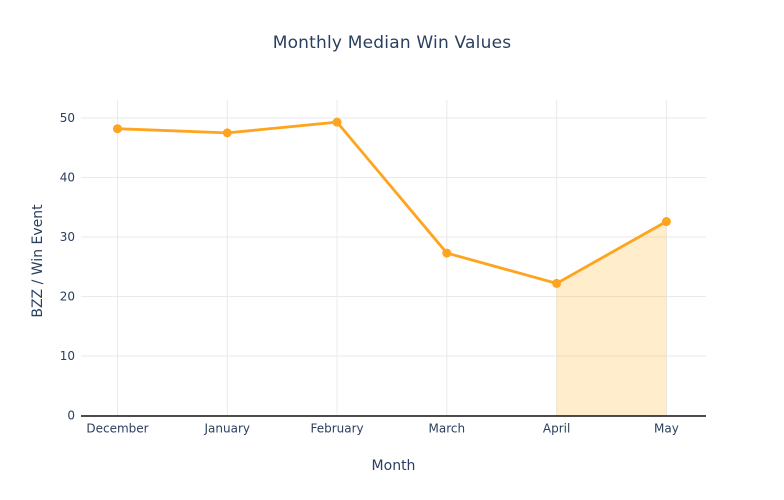 The image size is (784, 500). I want to click on highlight-region, so click(611, 318).